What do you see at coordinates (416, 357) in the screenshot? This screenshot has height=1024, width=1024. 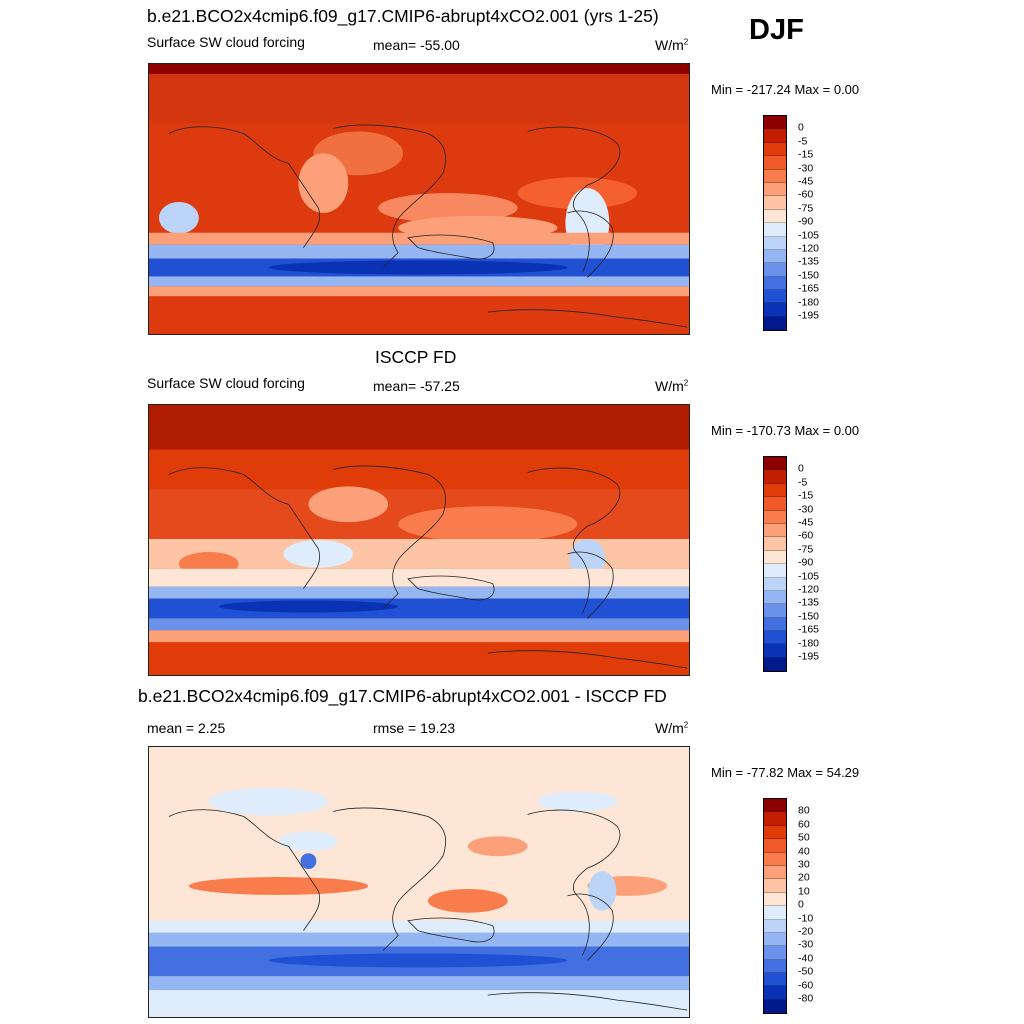 I see `panel-2-title: ISCCP FD` at bounding box center [416, 357].